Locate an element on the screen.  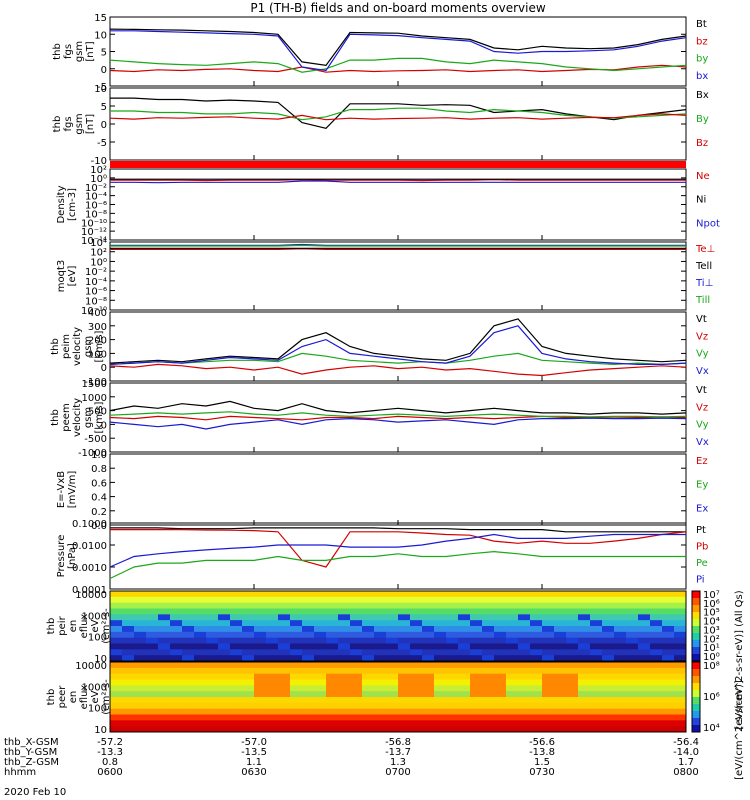
ytick-label: 0.0 is located at coordinates (99, 526).